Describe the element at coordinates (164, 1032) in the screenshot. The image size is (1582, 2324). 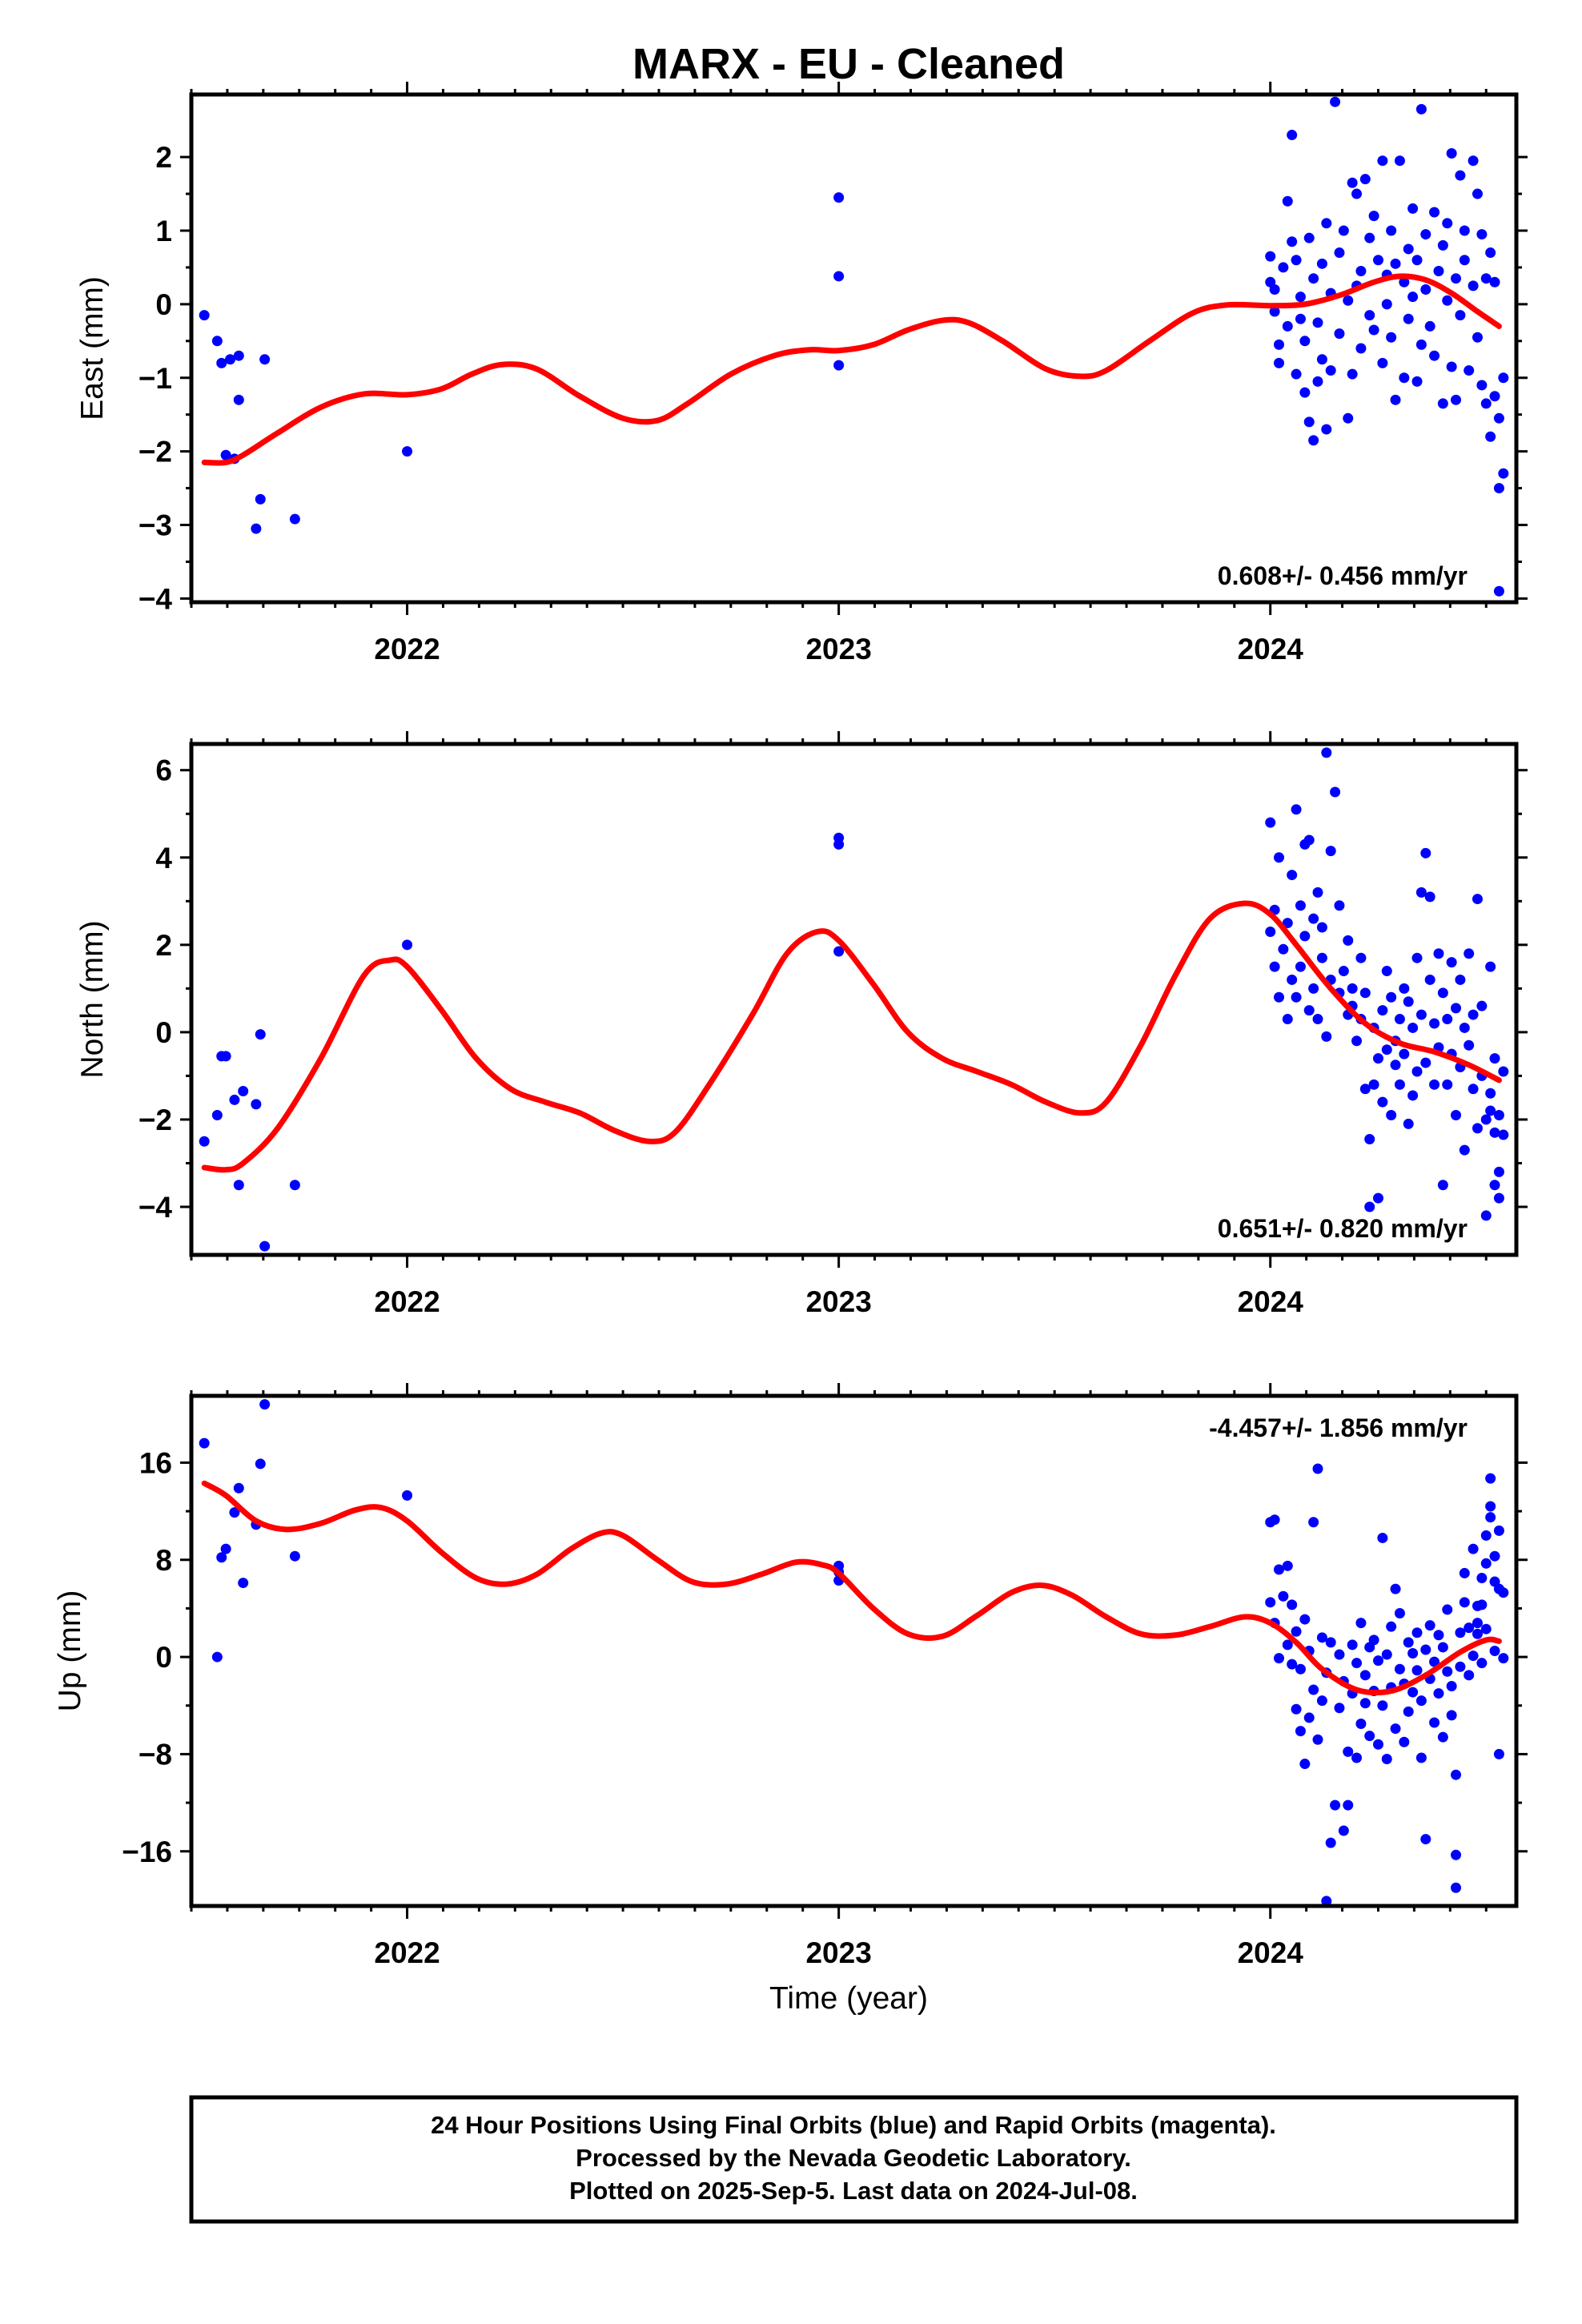
I see `north-y-tick-label: 0` at that location.